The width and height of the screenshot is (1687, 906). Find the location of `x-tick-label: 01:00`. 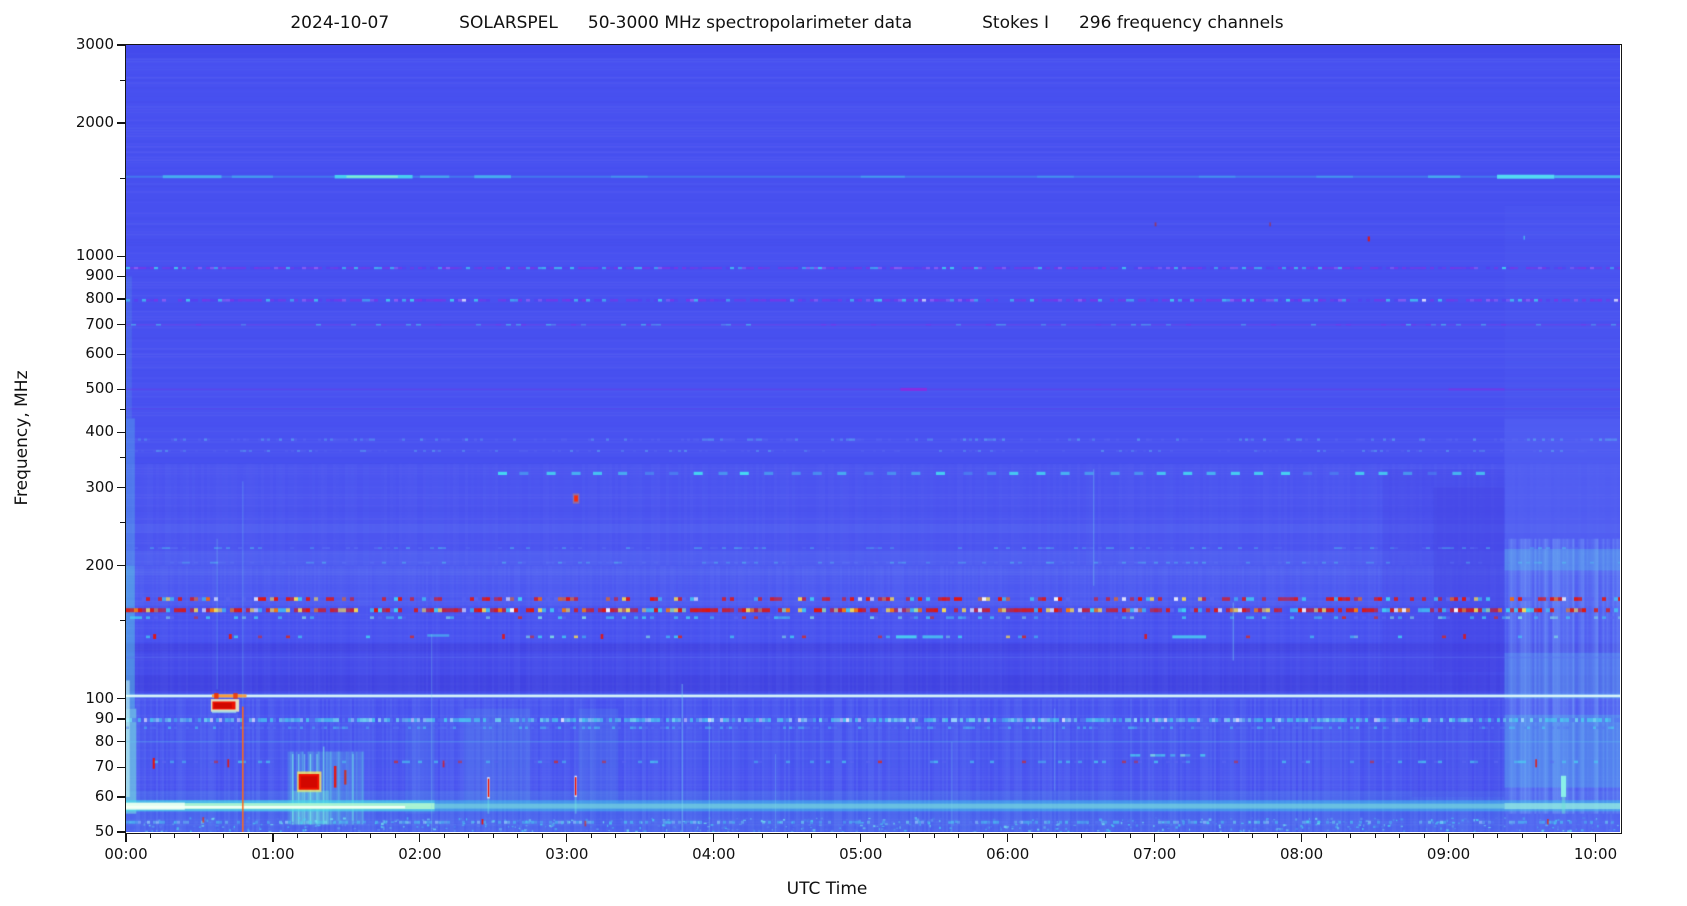

x-tick-label: 01:00 is located at coordinates (273, 854).